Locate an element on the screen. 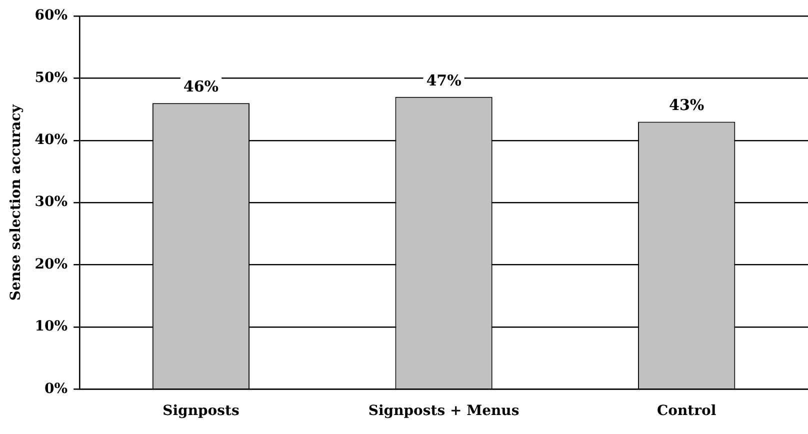  data-label: 43% is located at coordinates (686, 105).